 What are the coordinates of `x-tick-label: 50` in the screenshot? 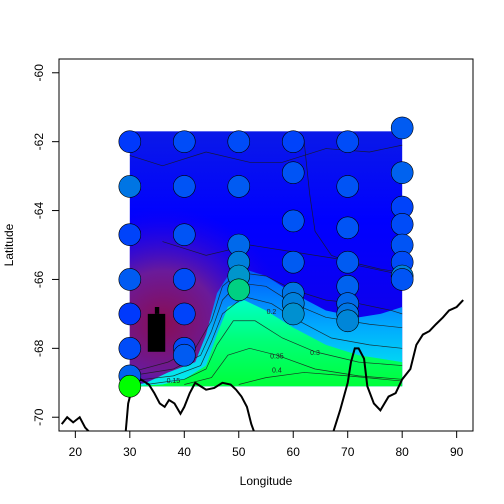 It's located at (239, 452).